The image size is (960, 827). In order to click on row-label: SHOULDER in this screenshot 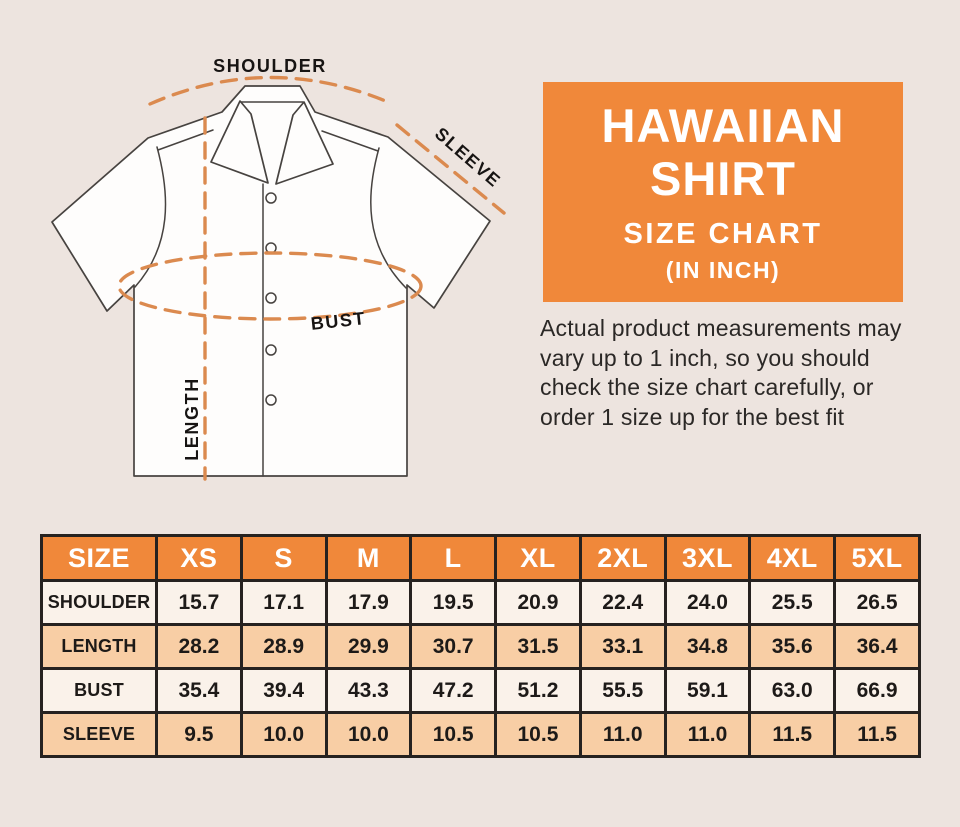, I will do `click(99, 602)`.